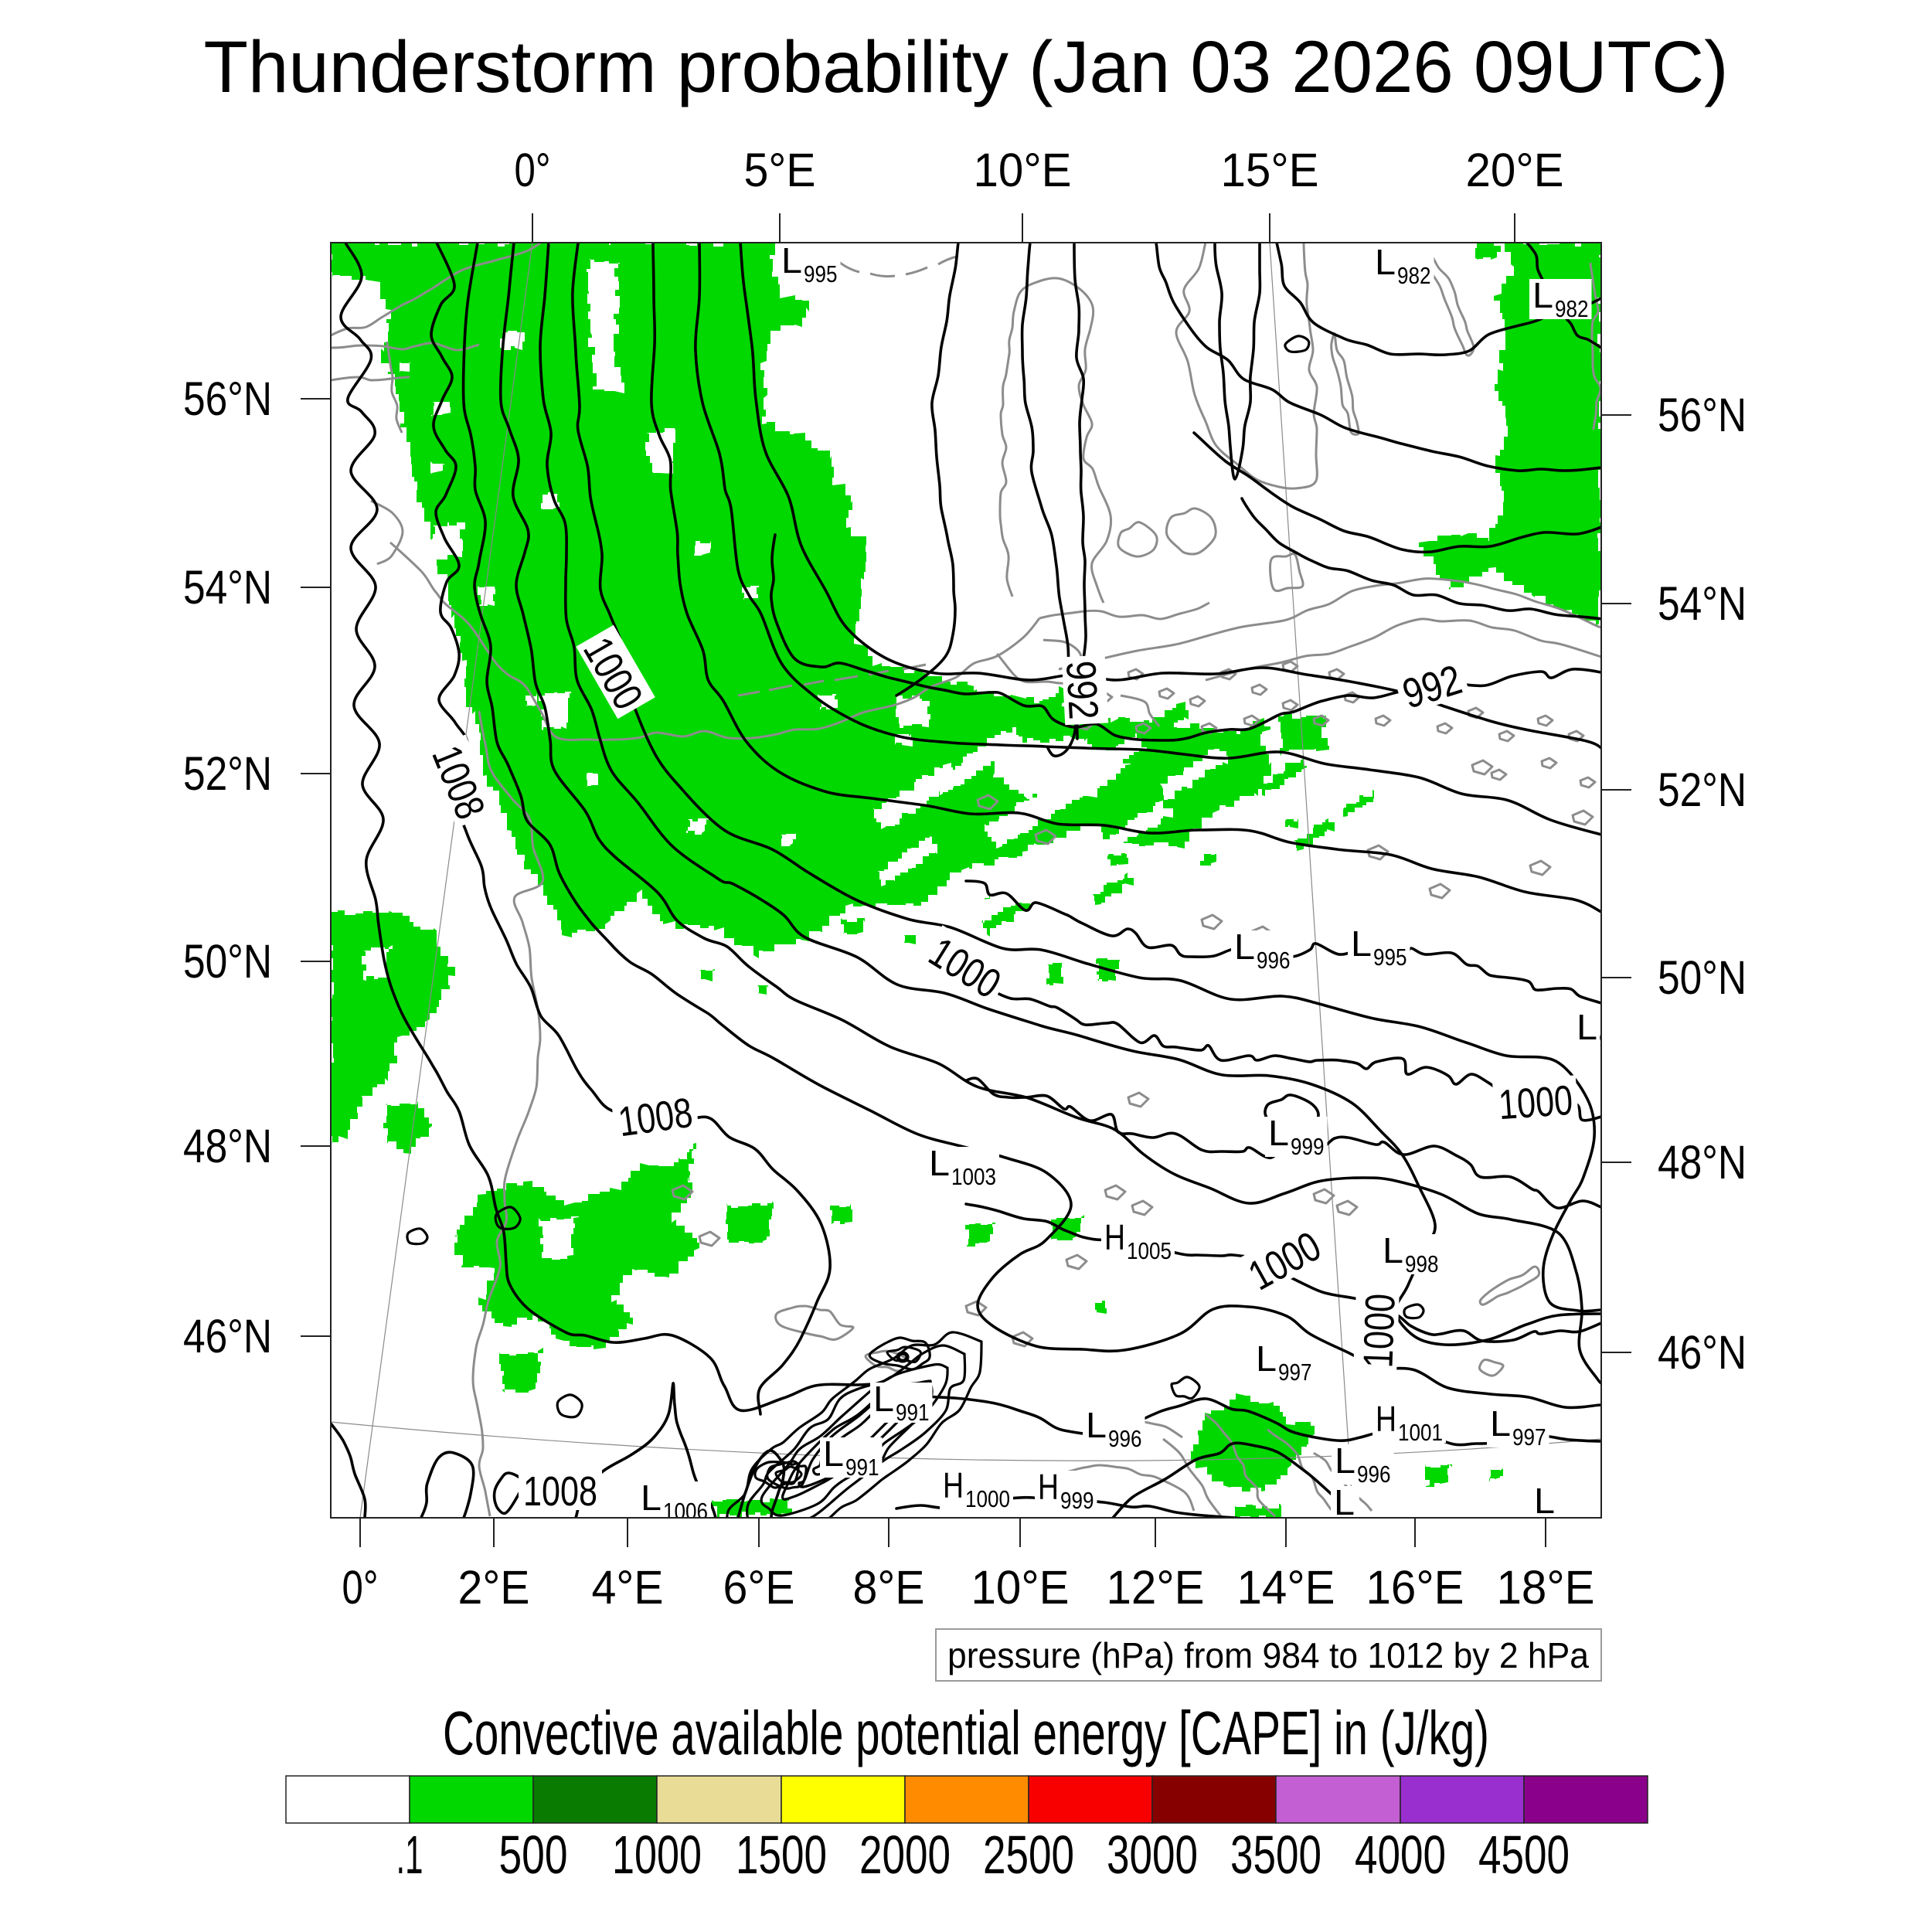  Describe the element at coordinates (1415, 1587) in the screenshot. I see `svg-text: 16°E` at that location.